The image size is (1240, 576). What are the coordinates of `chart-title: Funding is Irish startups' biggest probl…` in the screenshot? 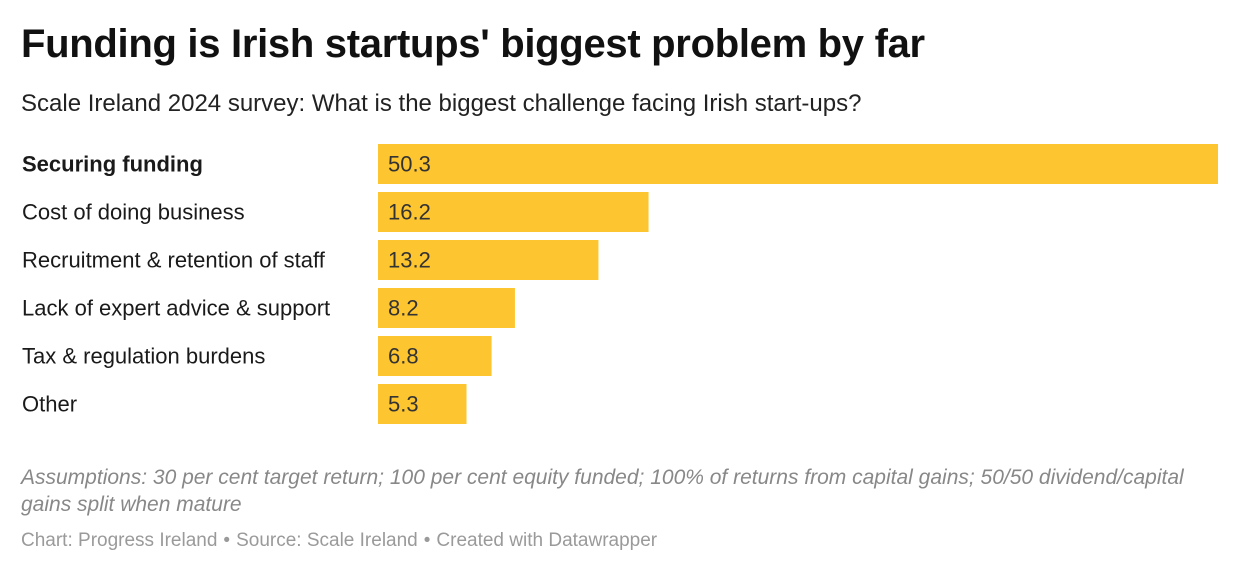 It's located at (473, 44).